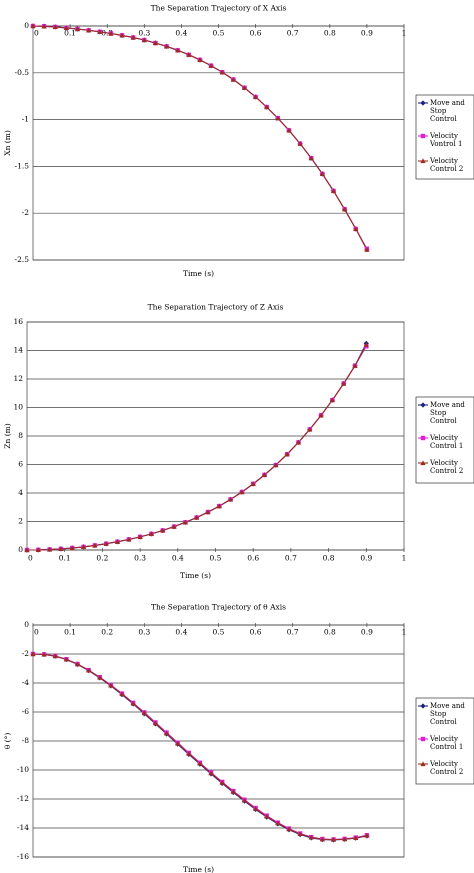 This screenshot has height=873, width=474. Describe the element at coordinates (443, 421) in the screenshot. I see `legend-label: Control` at that location.